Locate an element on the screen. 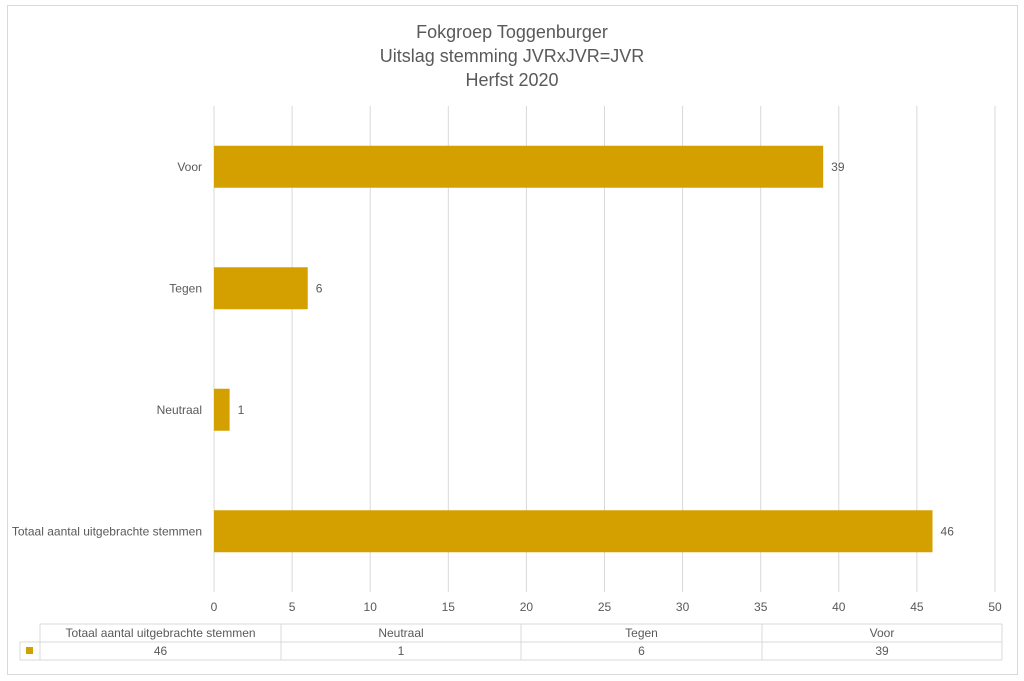 The width and height of the screenshot is (1024, 681). x-tick-label: 0 is located at coordinates (214, 607).